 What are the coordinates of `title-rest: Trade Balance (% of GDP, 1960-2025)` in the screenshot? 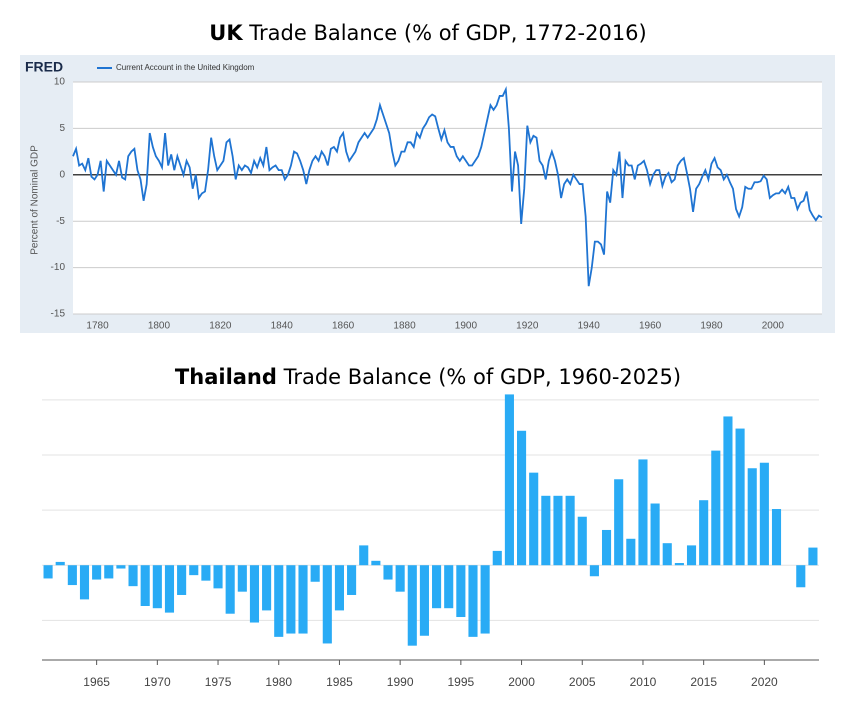 It's located at (482, 377).